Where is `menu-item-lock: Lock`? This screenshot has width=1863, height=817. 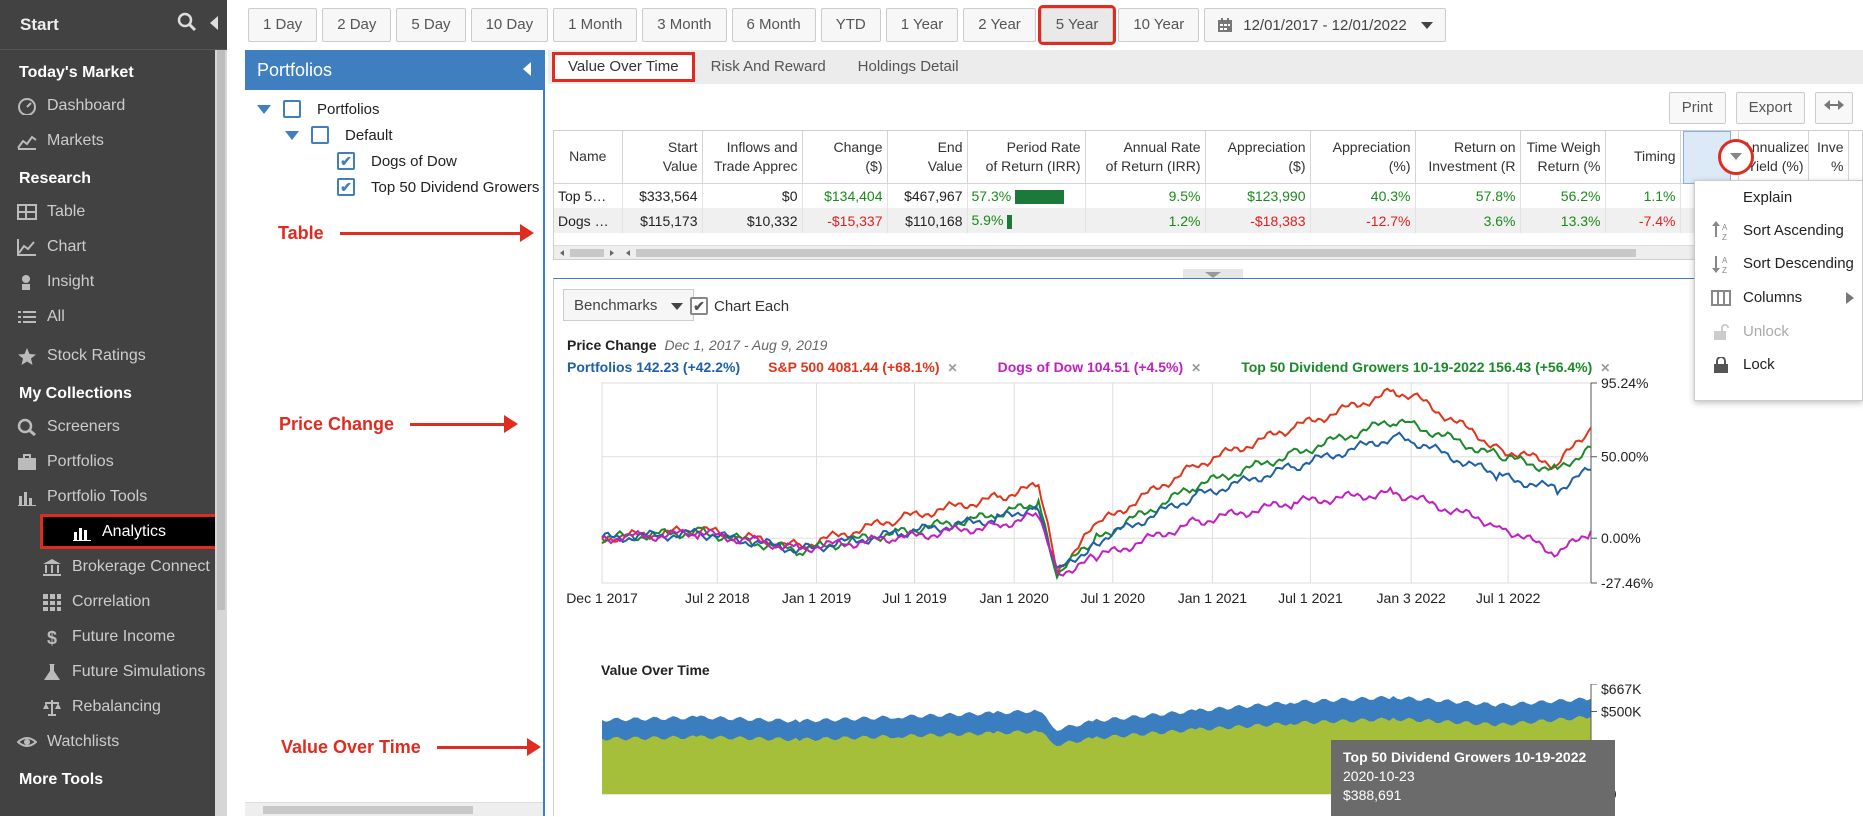 menu-item-lock: Lock is located at coordinates (1778, 364).